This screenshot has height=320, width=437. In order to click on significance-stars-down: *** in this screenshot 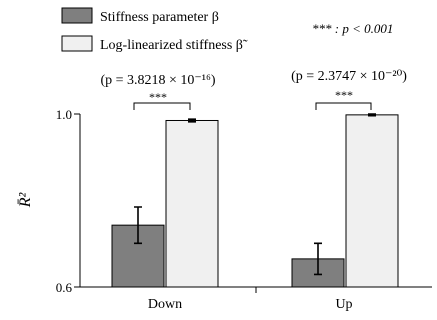, I will do `click(158, 97)`.